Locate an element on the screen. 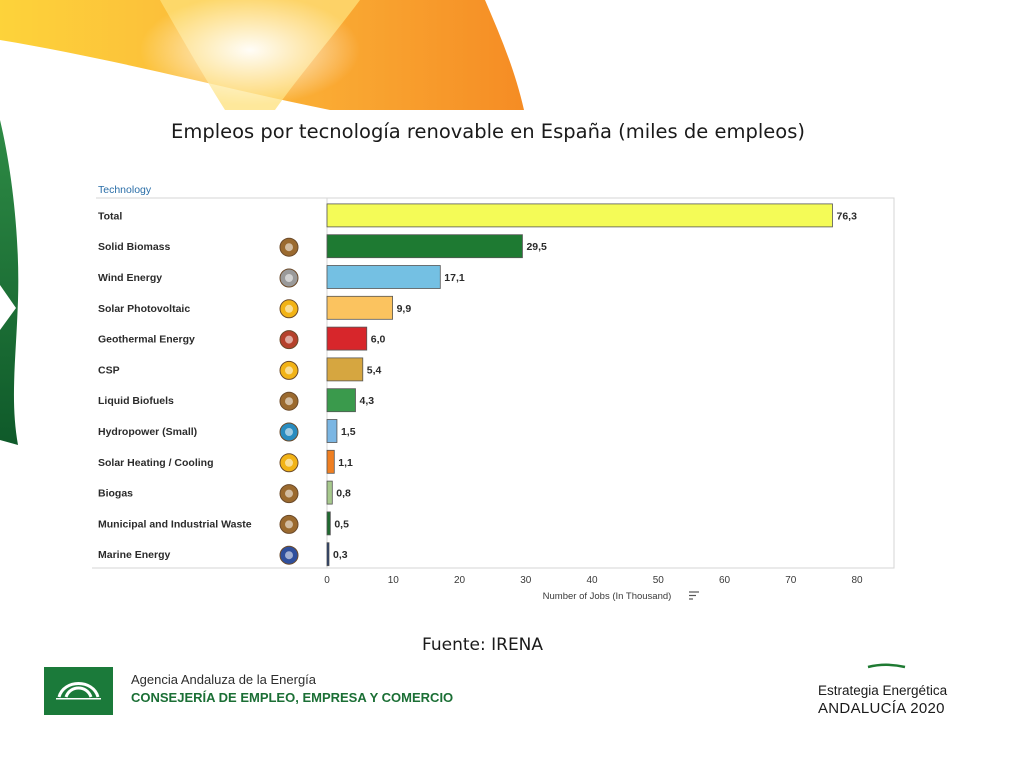 This screenshot has height=768, width=1024. geothermal-icon is located at coordinates (289, 340).